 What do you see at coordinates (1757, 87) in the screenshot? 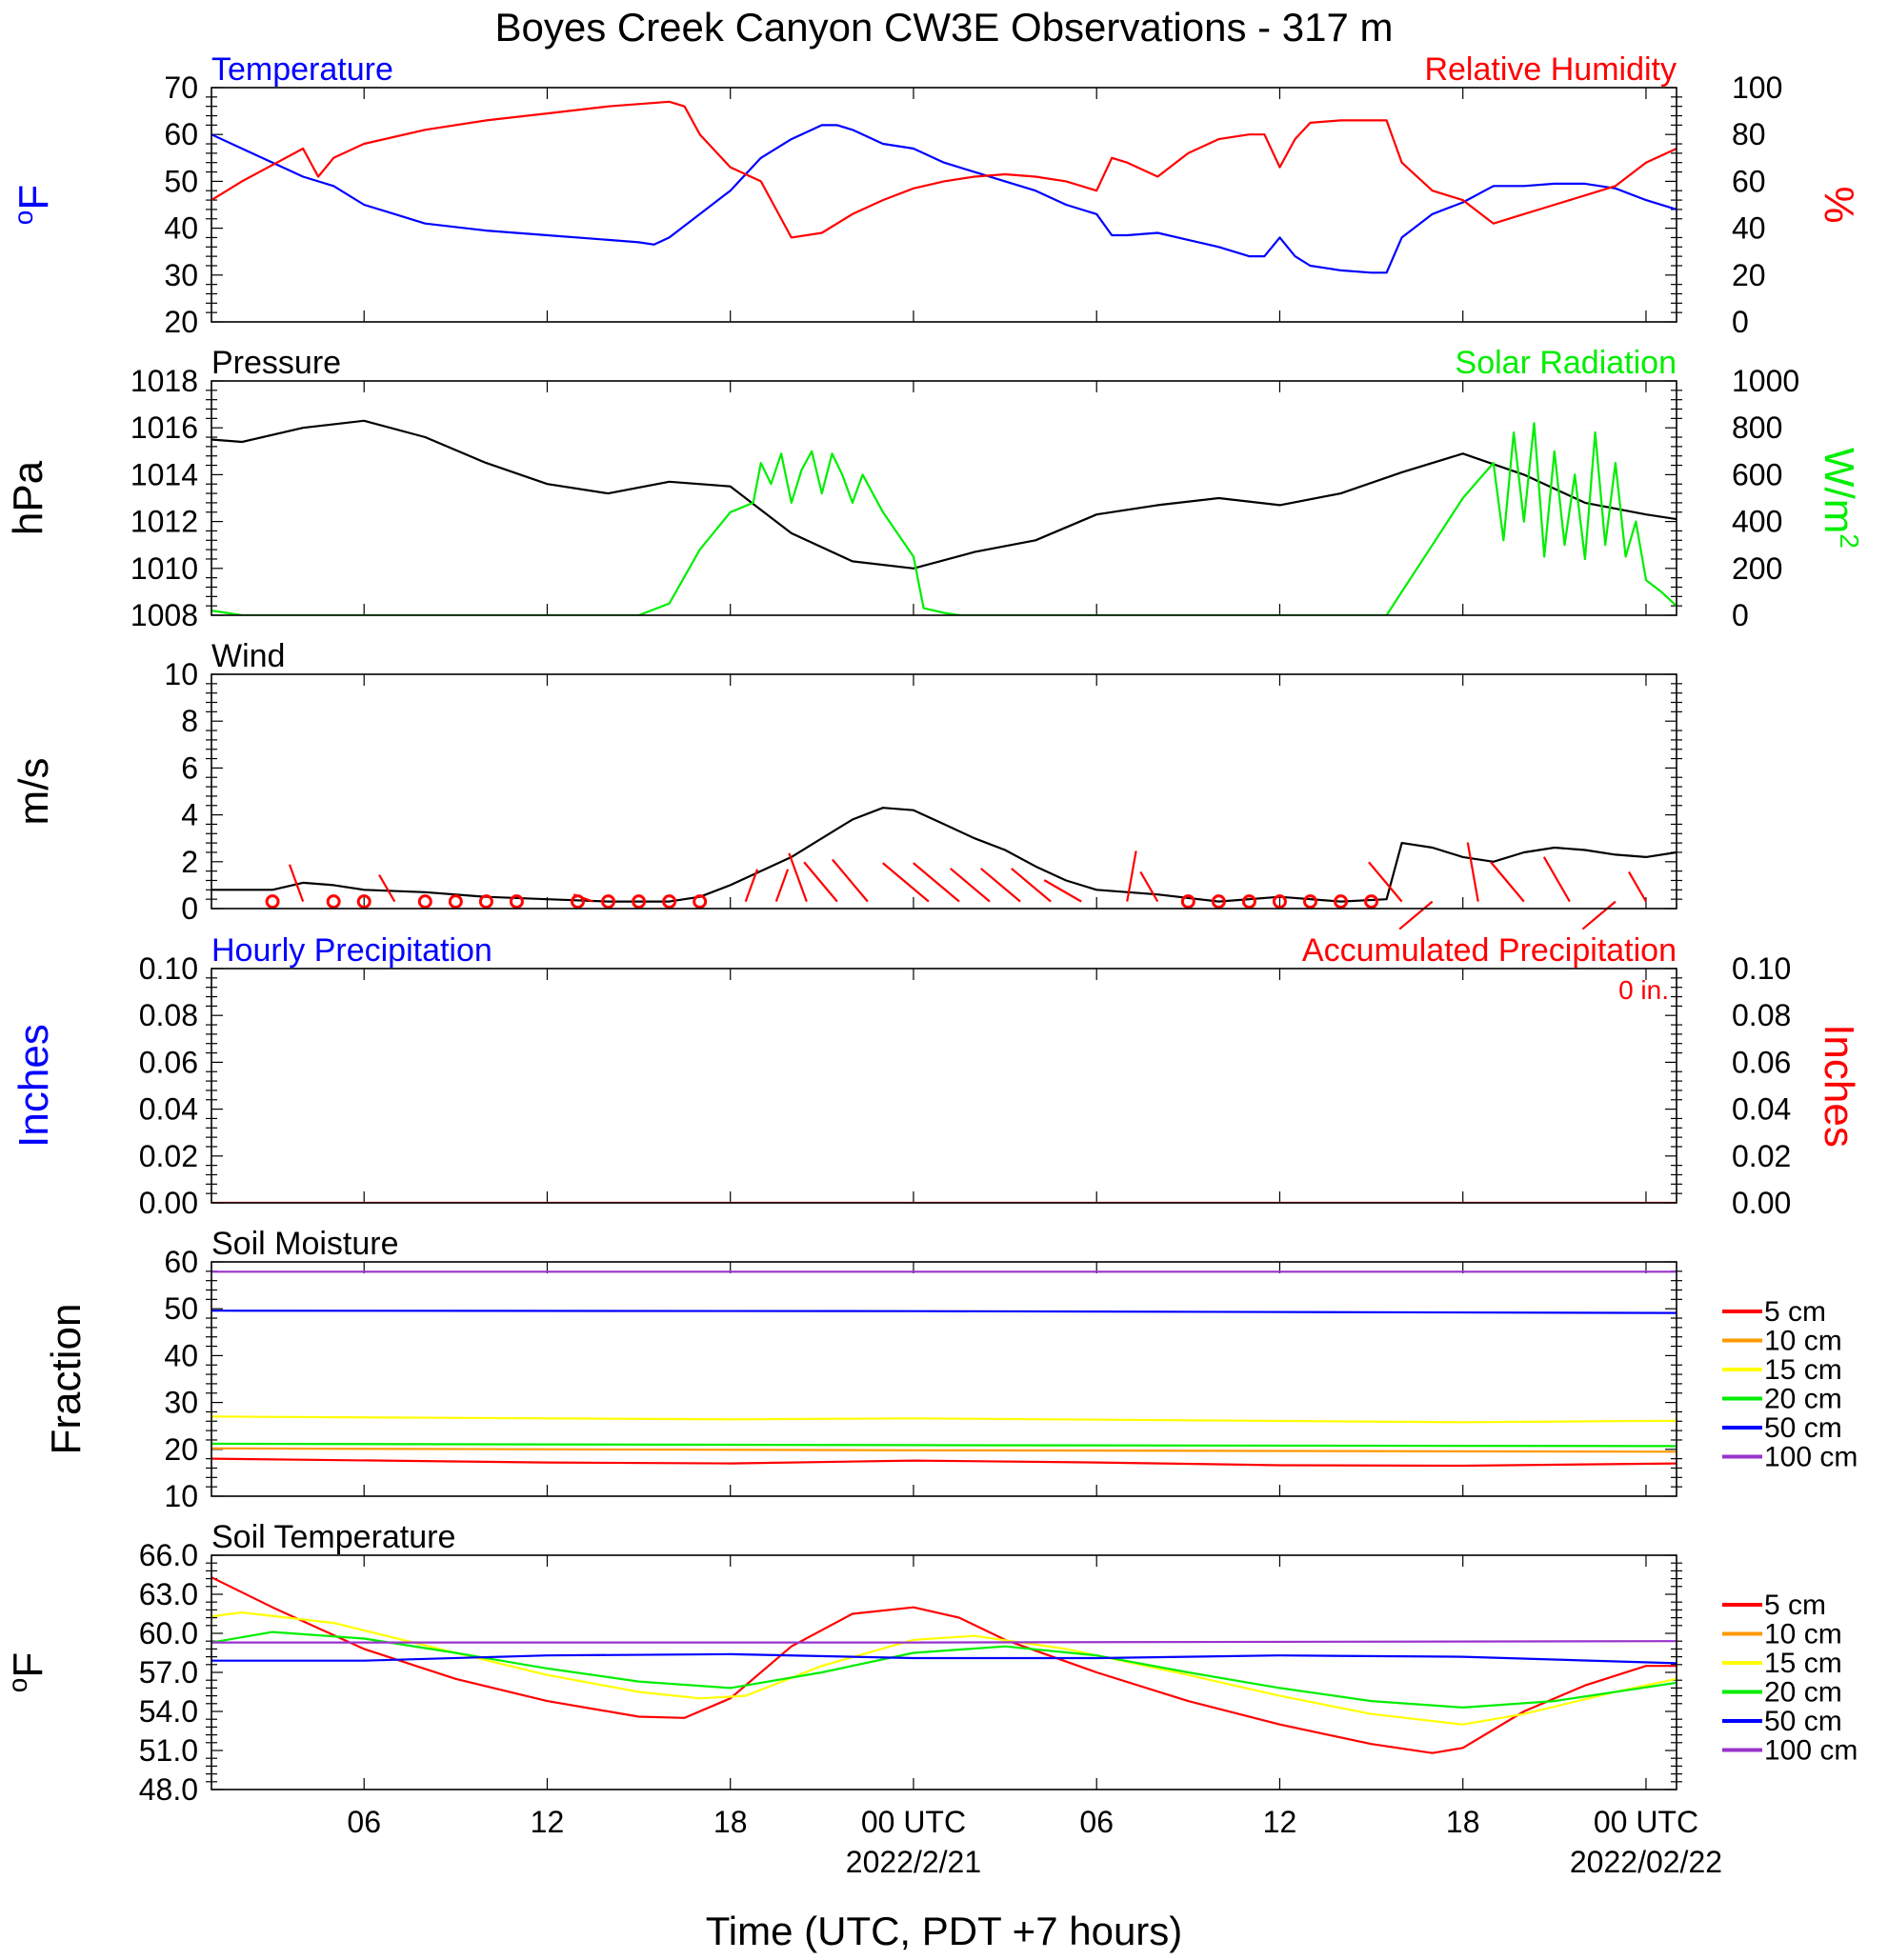
I see `y-tick-label-right: 100` at bounding box center [1757, 87].